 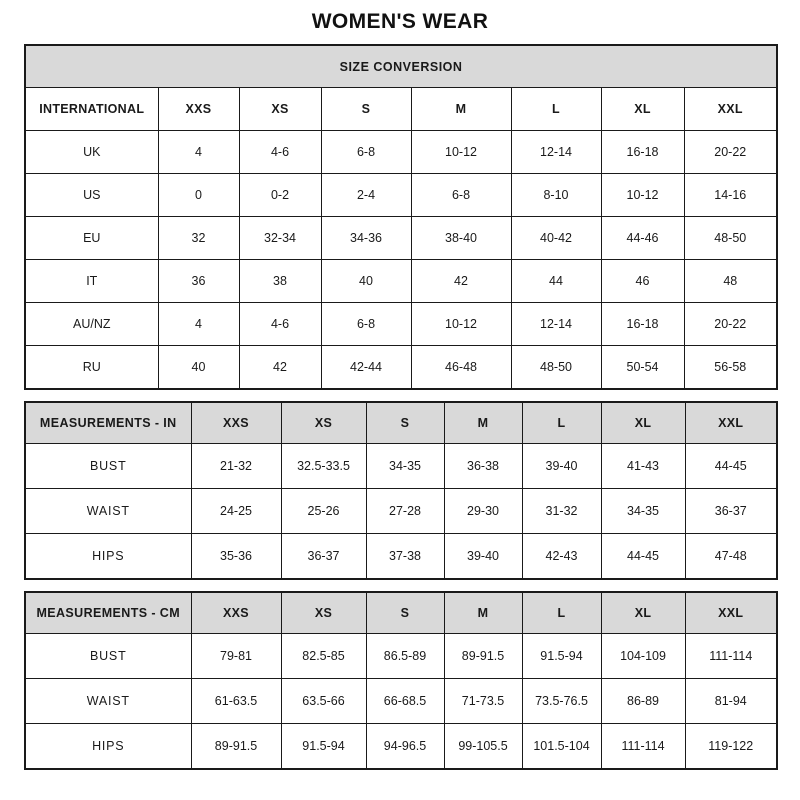 I want to click on column-header-measurements-in: MEASUREMENTS - IN, so click(x=108, y=422).